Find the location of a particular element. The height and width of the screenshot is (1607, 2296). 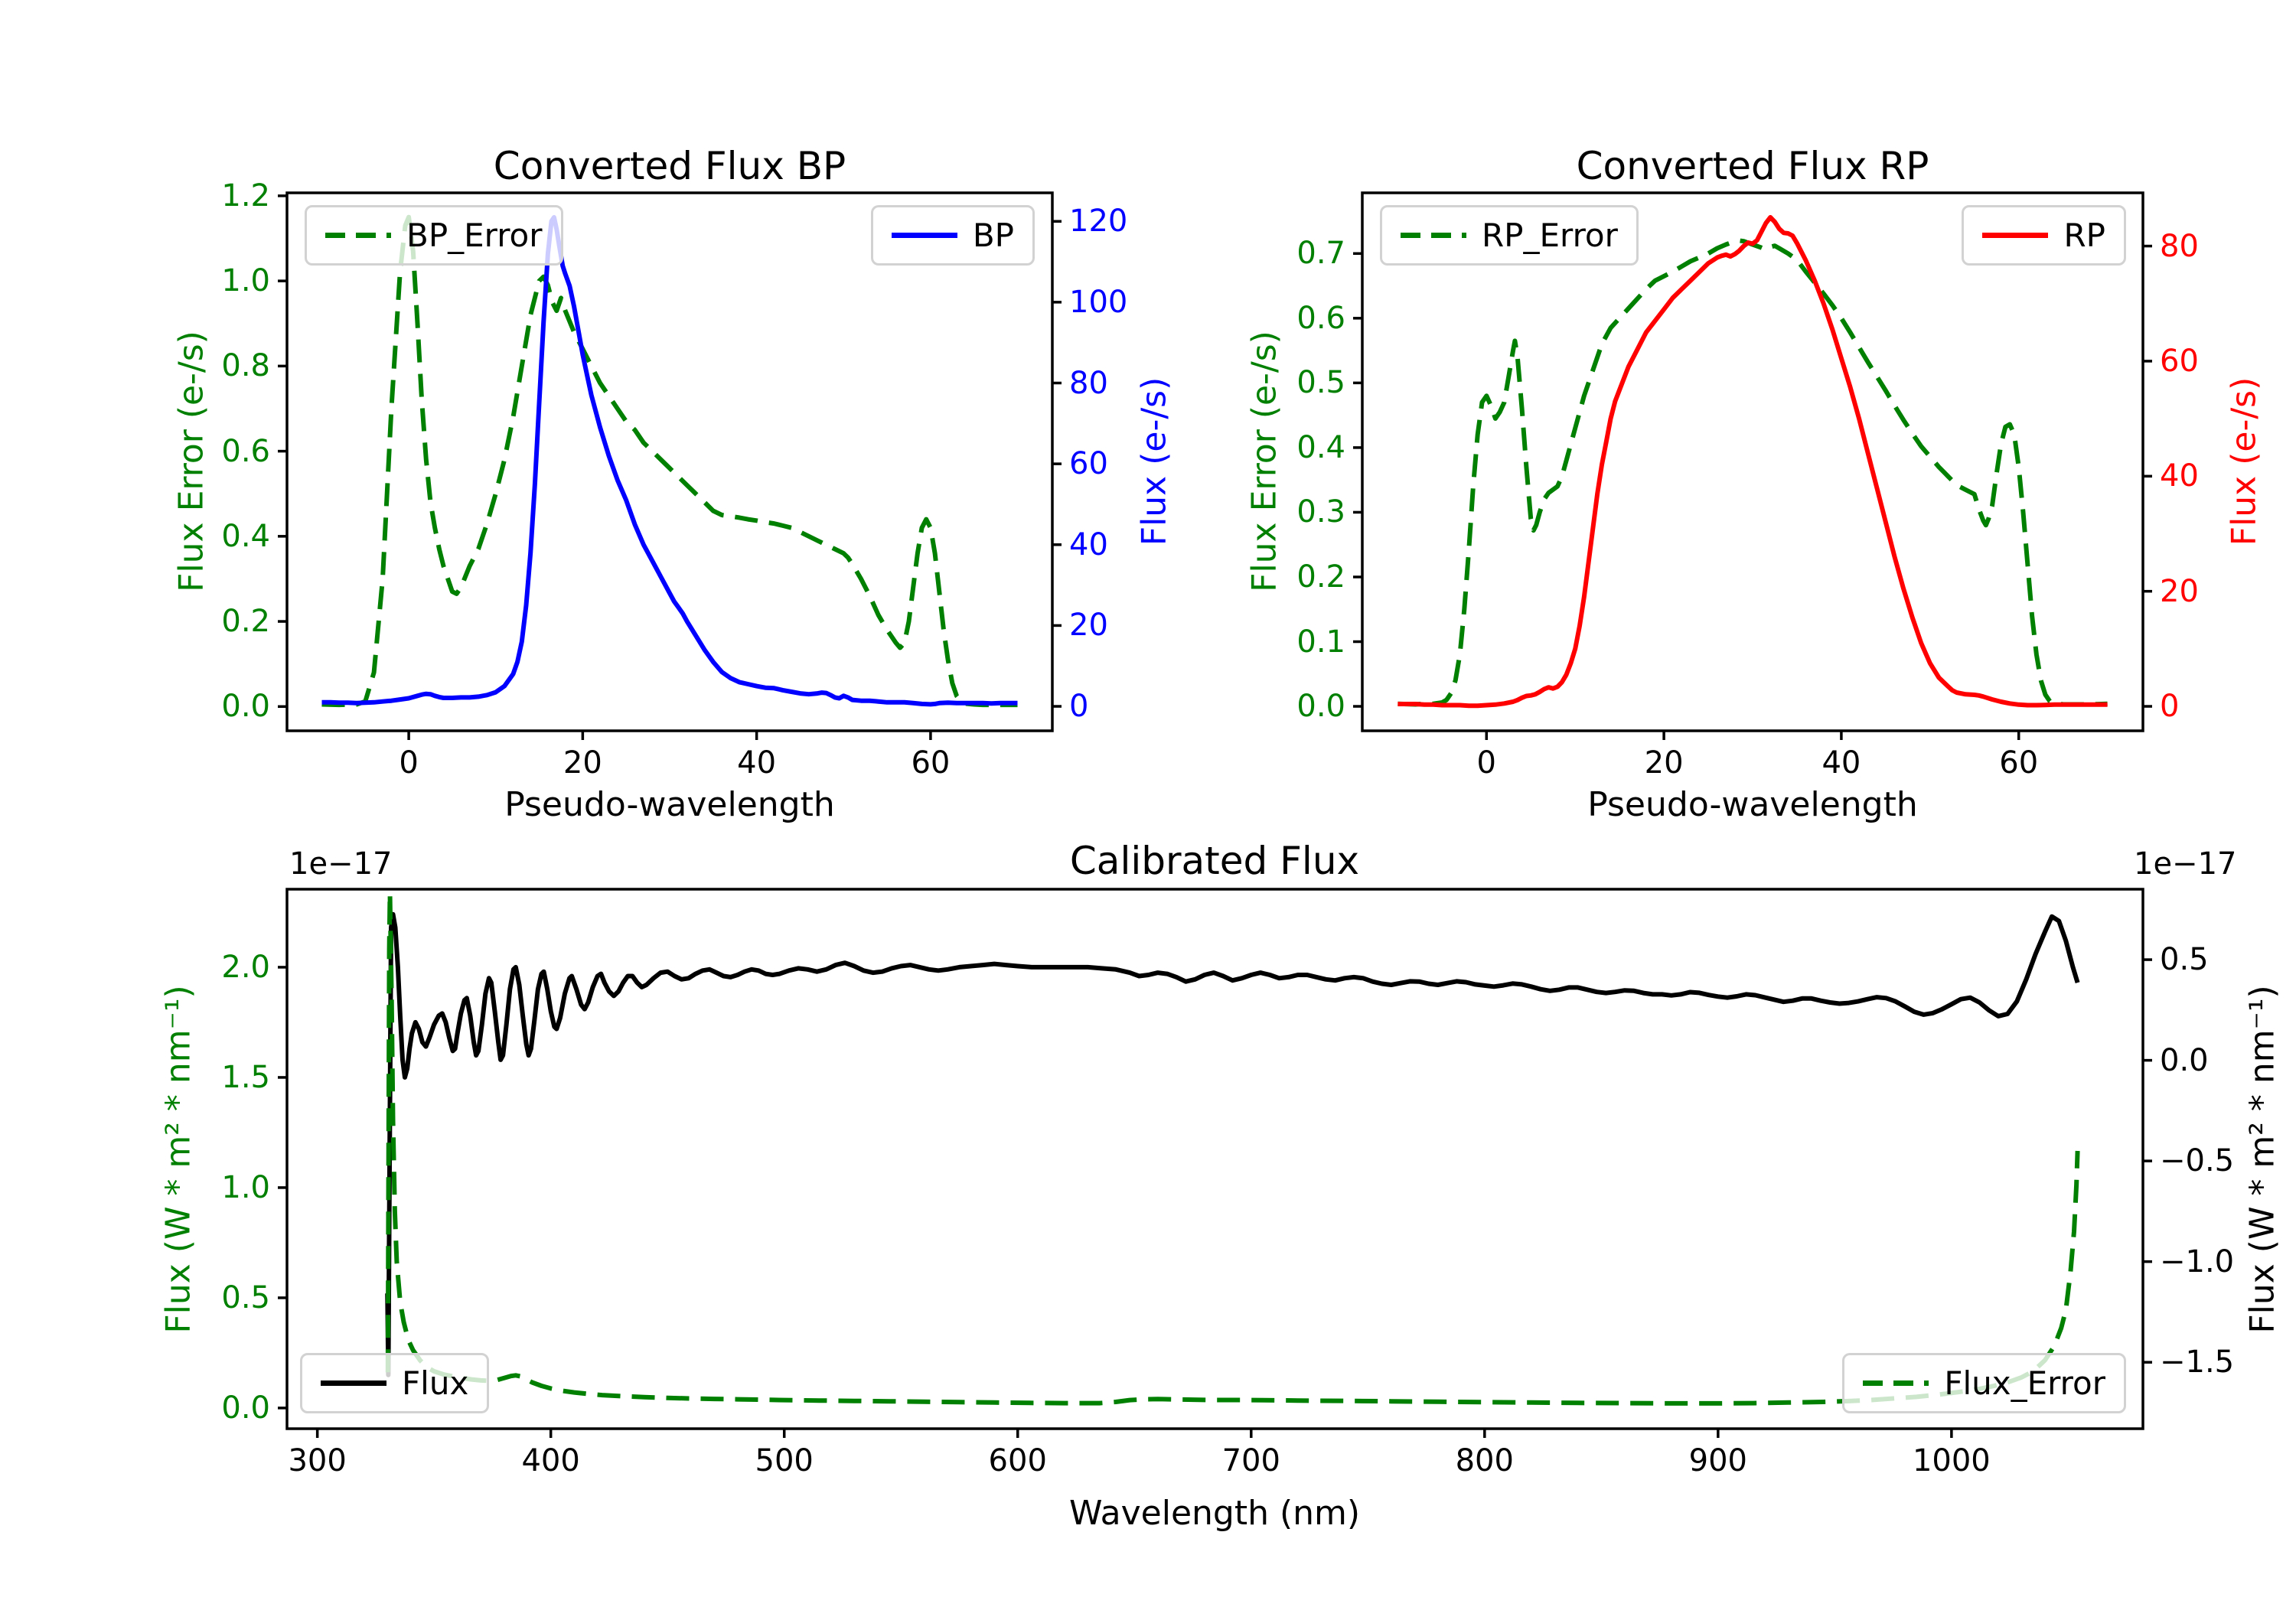

x-tick-label: 600 is located at coordinates (1017, 1460).